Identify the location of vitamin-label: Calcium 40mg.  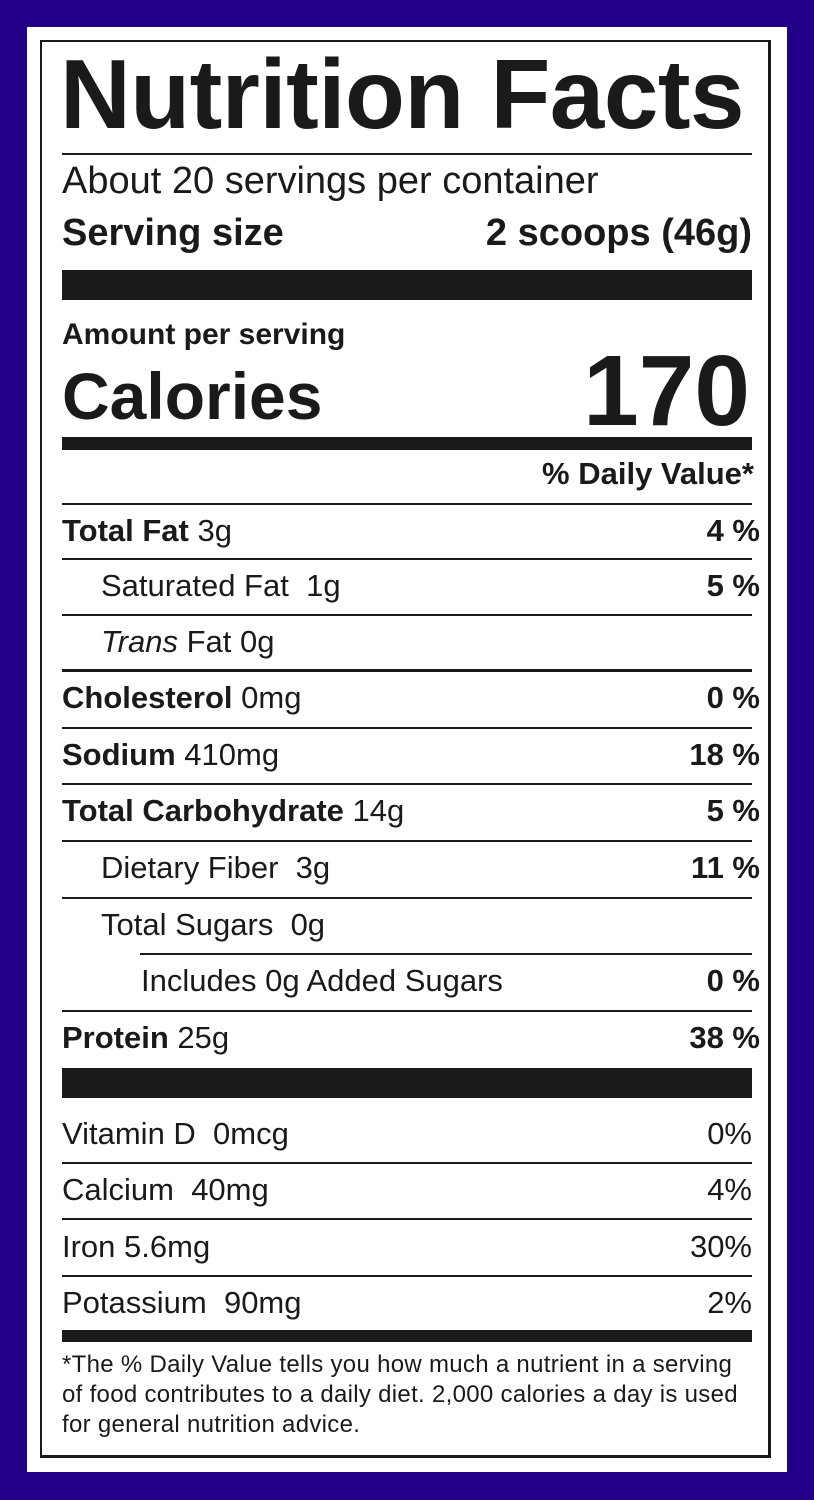
(165, 1189).